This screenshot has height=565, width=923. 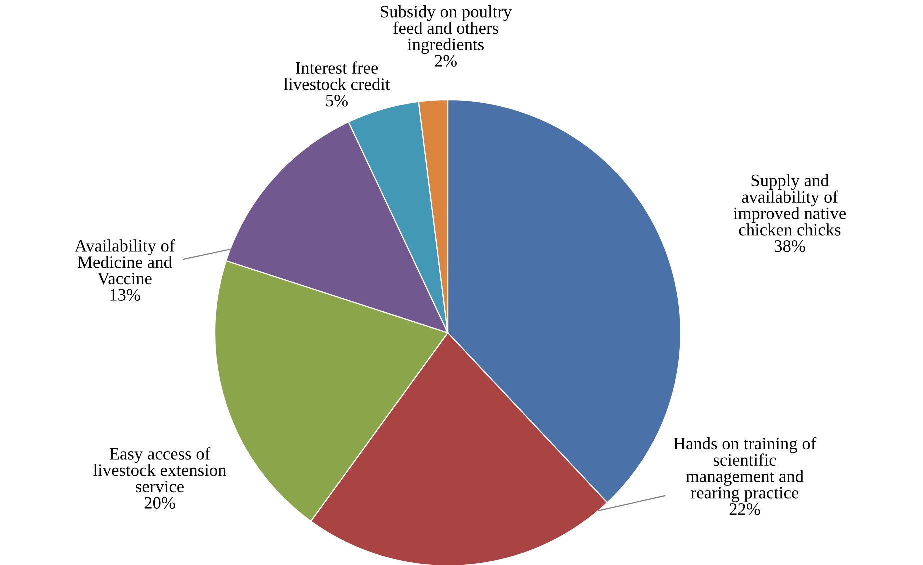 What do you see at coordinates (790, 246) in the screenshot?
I see `data-label: 38%` at bounding box center [790, 246].